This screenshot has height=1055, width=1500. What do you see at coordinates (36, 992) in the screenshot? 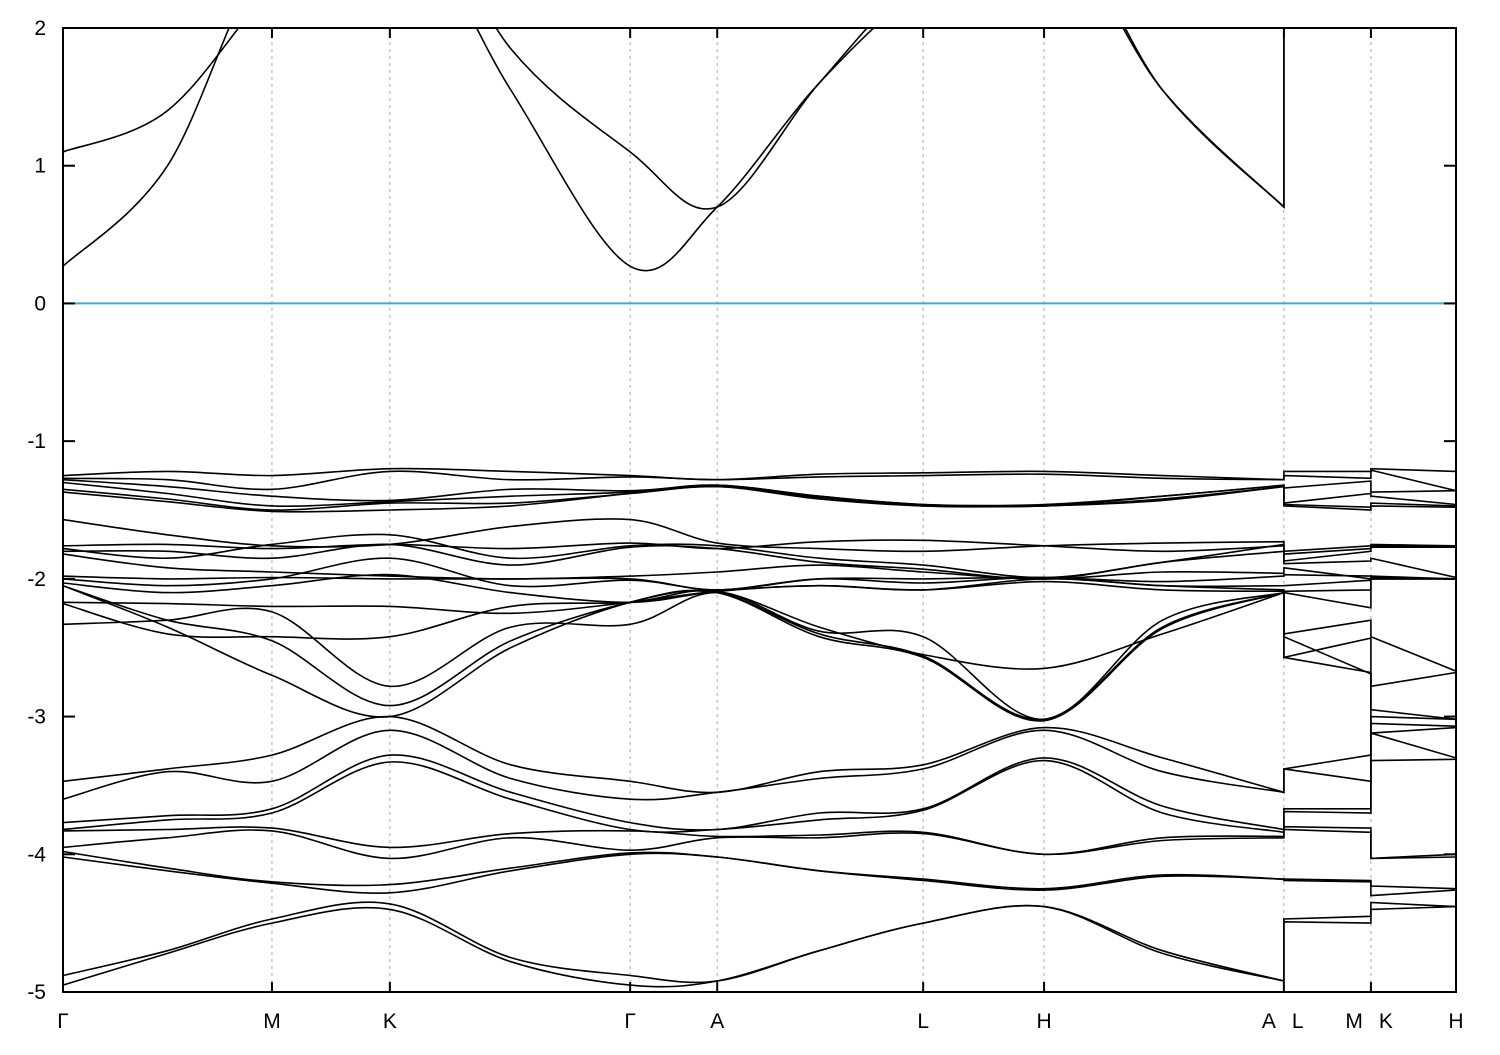
I see `y-tick-label: -5` at bounding box center [36, 992].